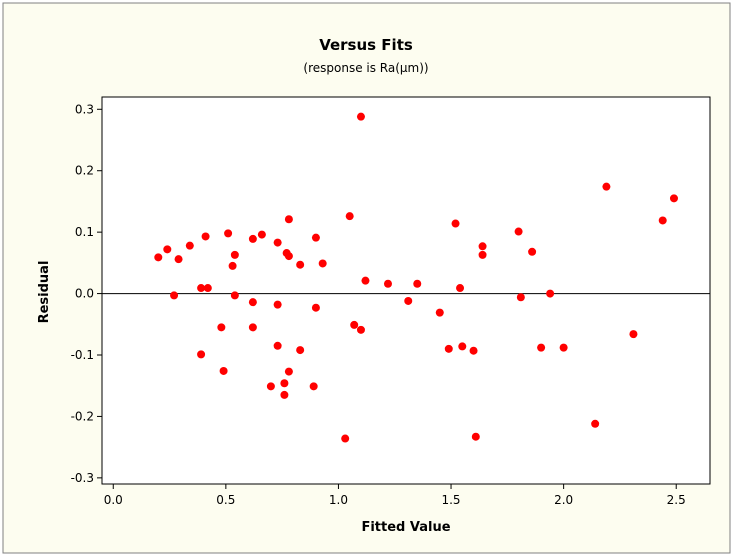 Image resolution: width=733 pixels, height=556 pixels. Describe the element at coordinates (82, 416) in the screenshot. I see `y-tick-label: -0.2` at that location.